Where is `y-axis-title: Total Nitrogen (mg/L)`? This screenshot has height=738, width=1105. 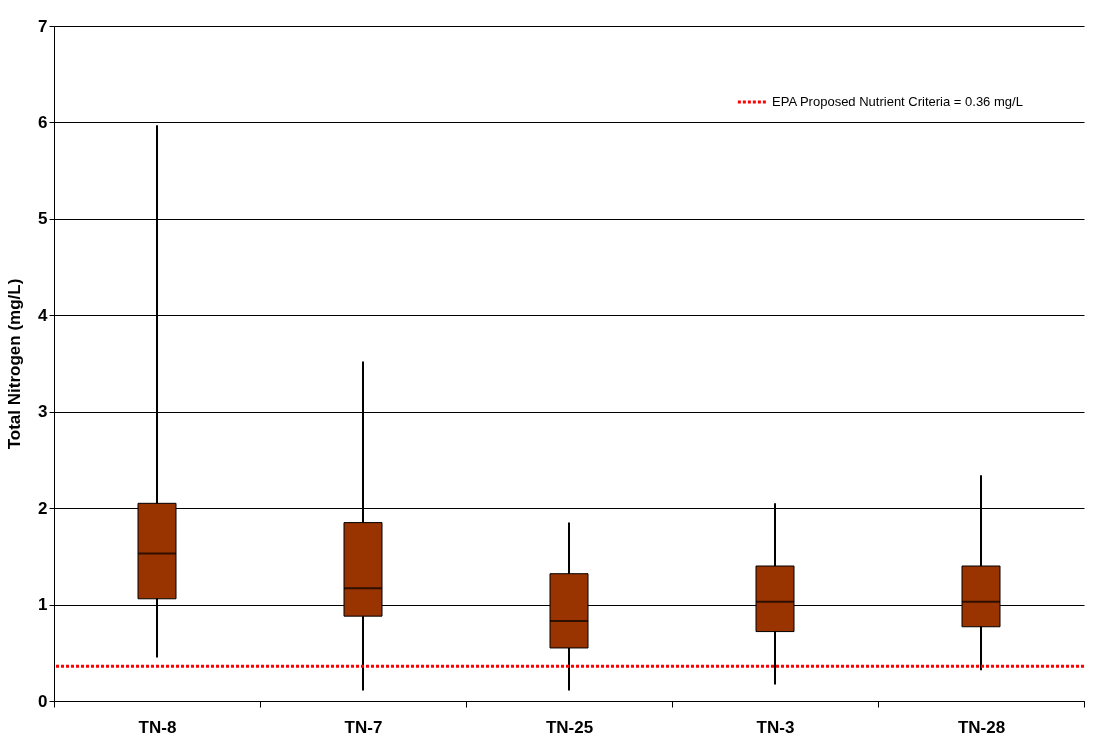
y-axis-title: Total Nitrogen (mg/L) is located at coordinates (15, 364).